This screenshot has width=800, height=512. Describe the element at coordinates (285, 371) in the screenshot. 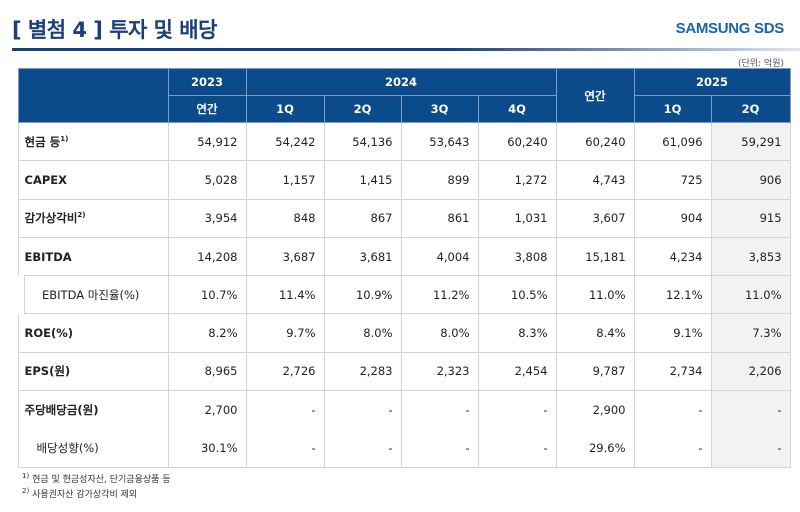

I see `cell-value: 2,726` at that location.